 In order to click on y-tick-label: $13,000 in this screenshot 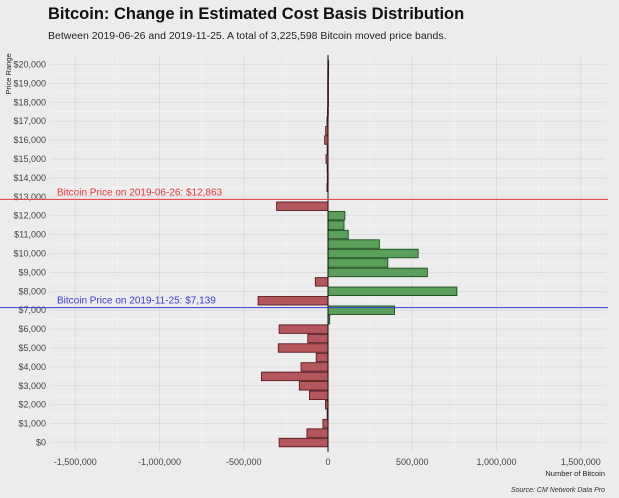, I will do `click(29, 197)`.